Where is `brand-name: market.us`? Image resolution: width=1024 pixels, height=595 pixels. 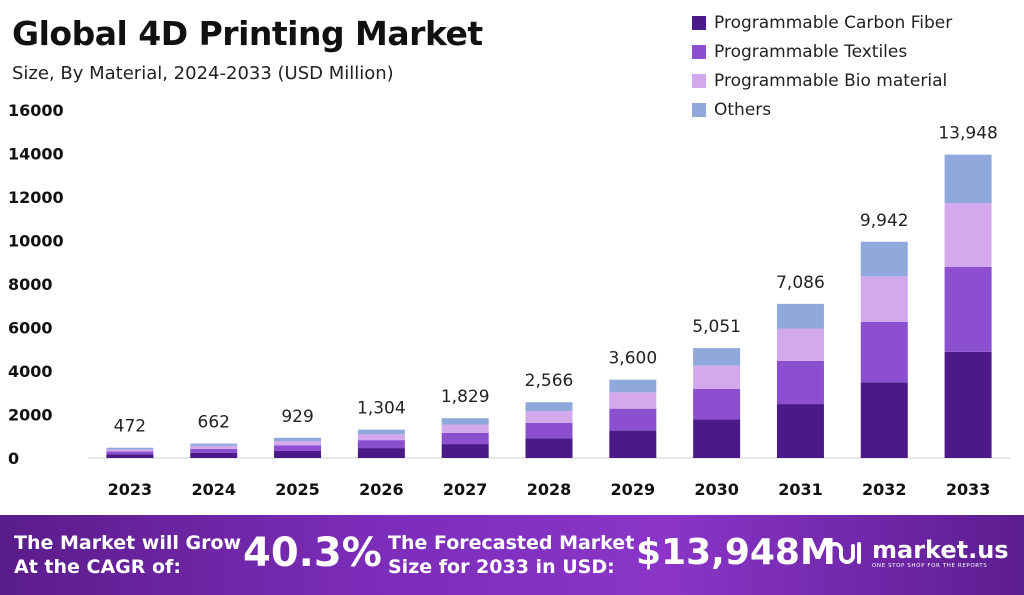 brand-name: market.us is located at coordinates (940, 550).